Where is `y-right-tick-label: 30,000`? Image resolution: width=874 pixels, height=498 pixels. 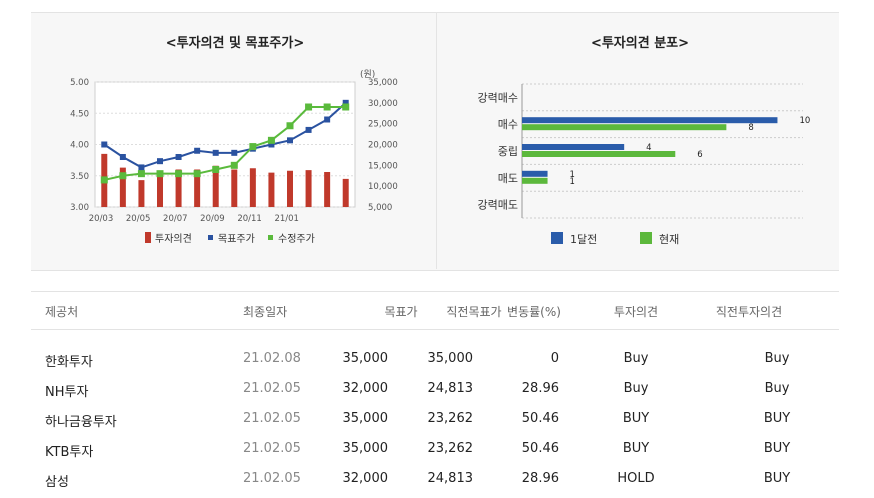
y-right-tick-label: 30,000 is located at coordinates (383, 104).